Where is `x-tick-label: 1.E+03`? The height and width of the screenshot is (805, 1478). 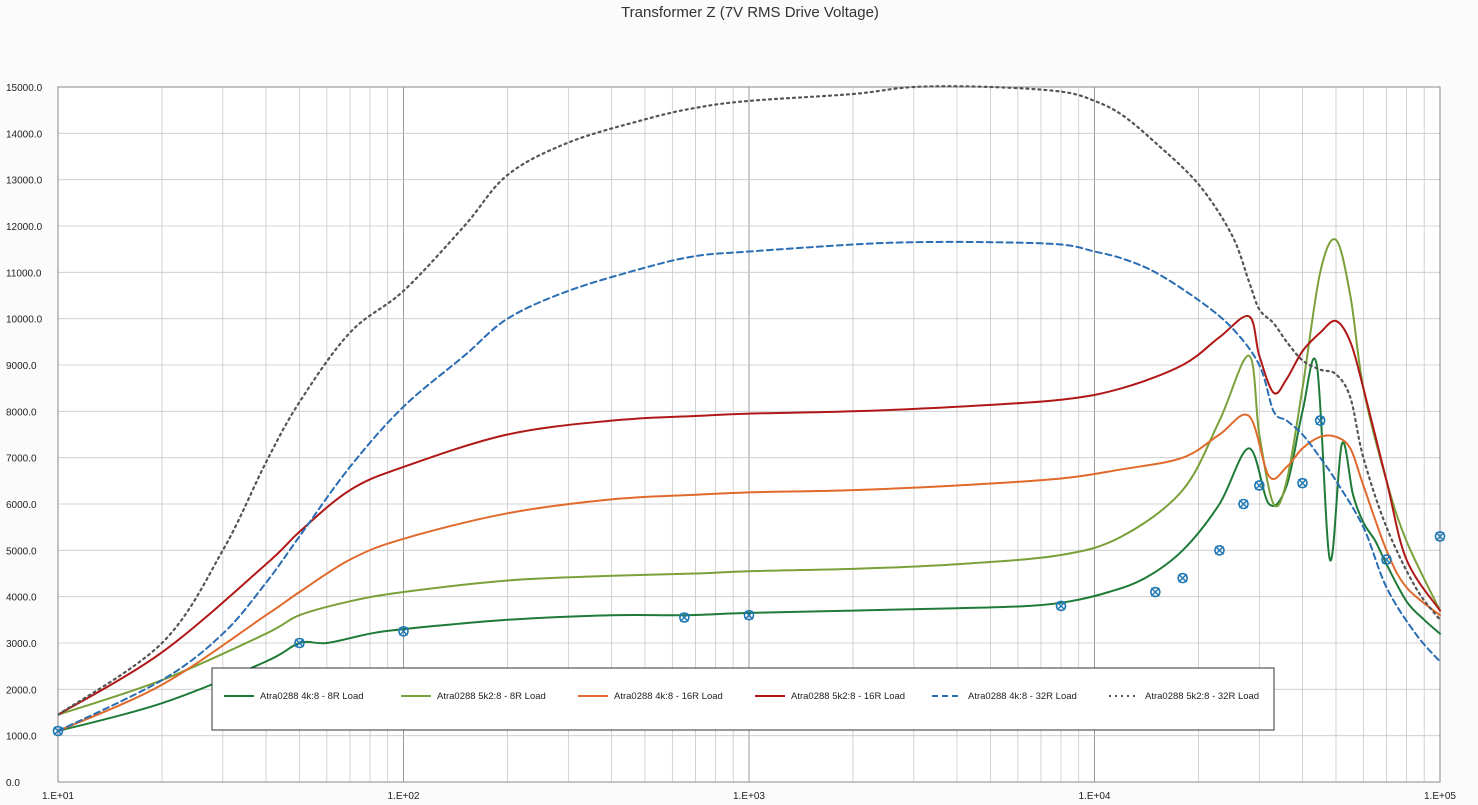
x-tick-label: 1.E+03 is located at coordinates (749, 796).